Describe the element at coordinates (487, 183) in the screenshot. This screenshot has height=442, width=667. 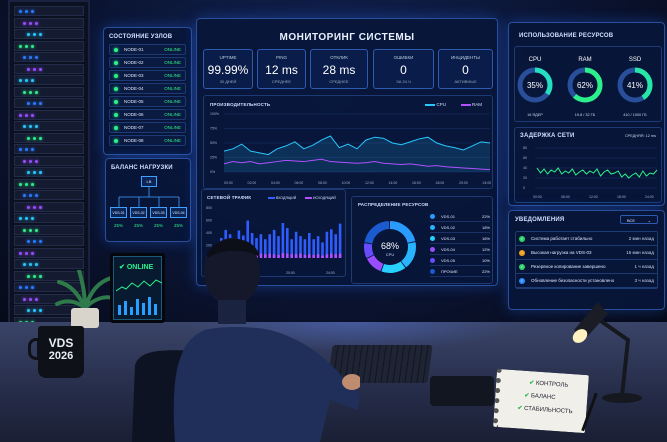
I see `x-tick: 24:00` at that location.